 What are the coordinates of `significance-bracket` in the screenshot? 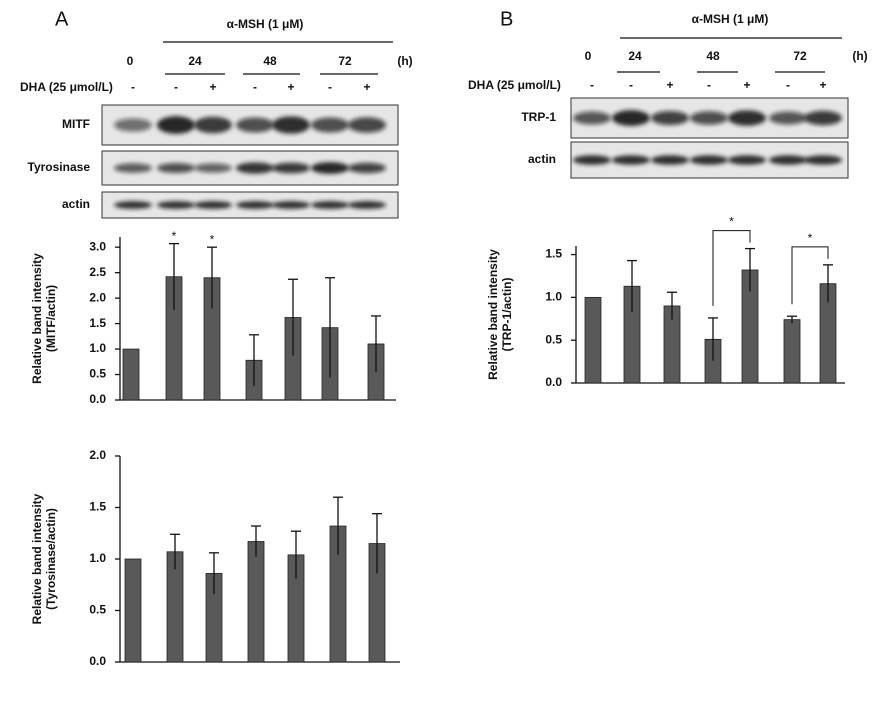 It's located at (731, 268).